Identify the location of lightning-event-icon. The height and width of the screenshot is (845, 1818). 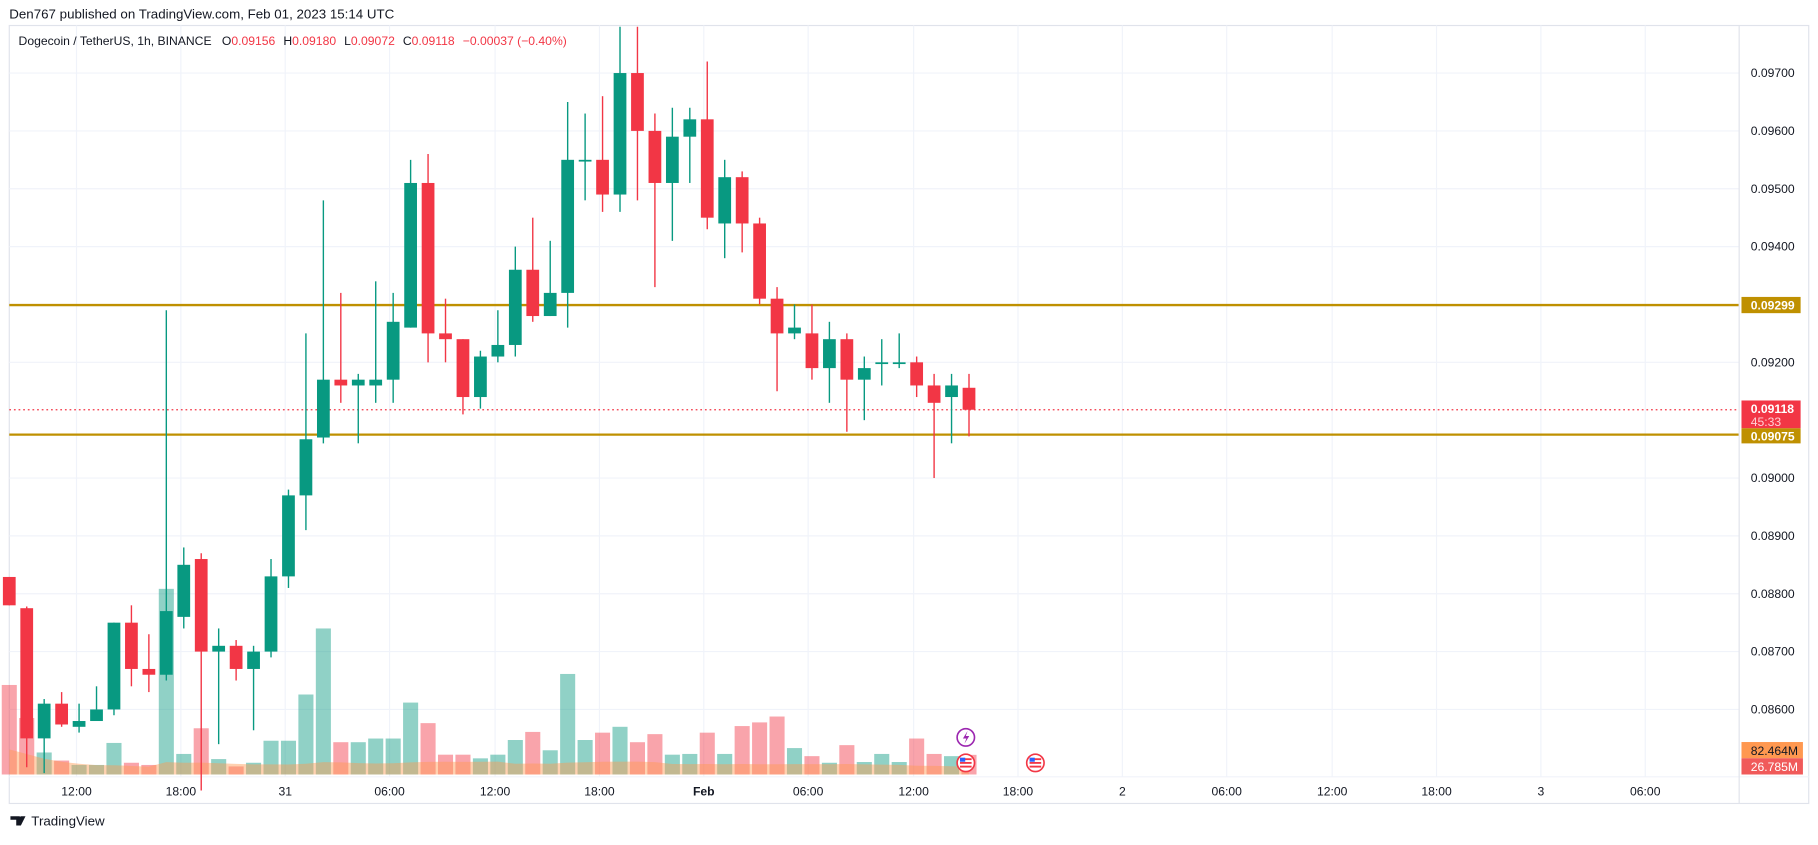
(966, 737).